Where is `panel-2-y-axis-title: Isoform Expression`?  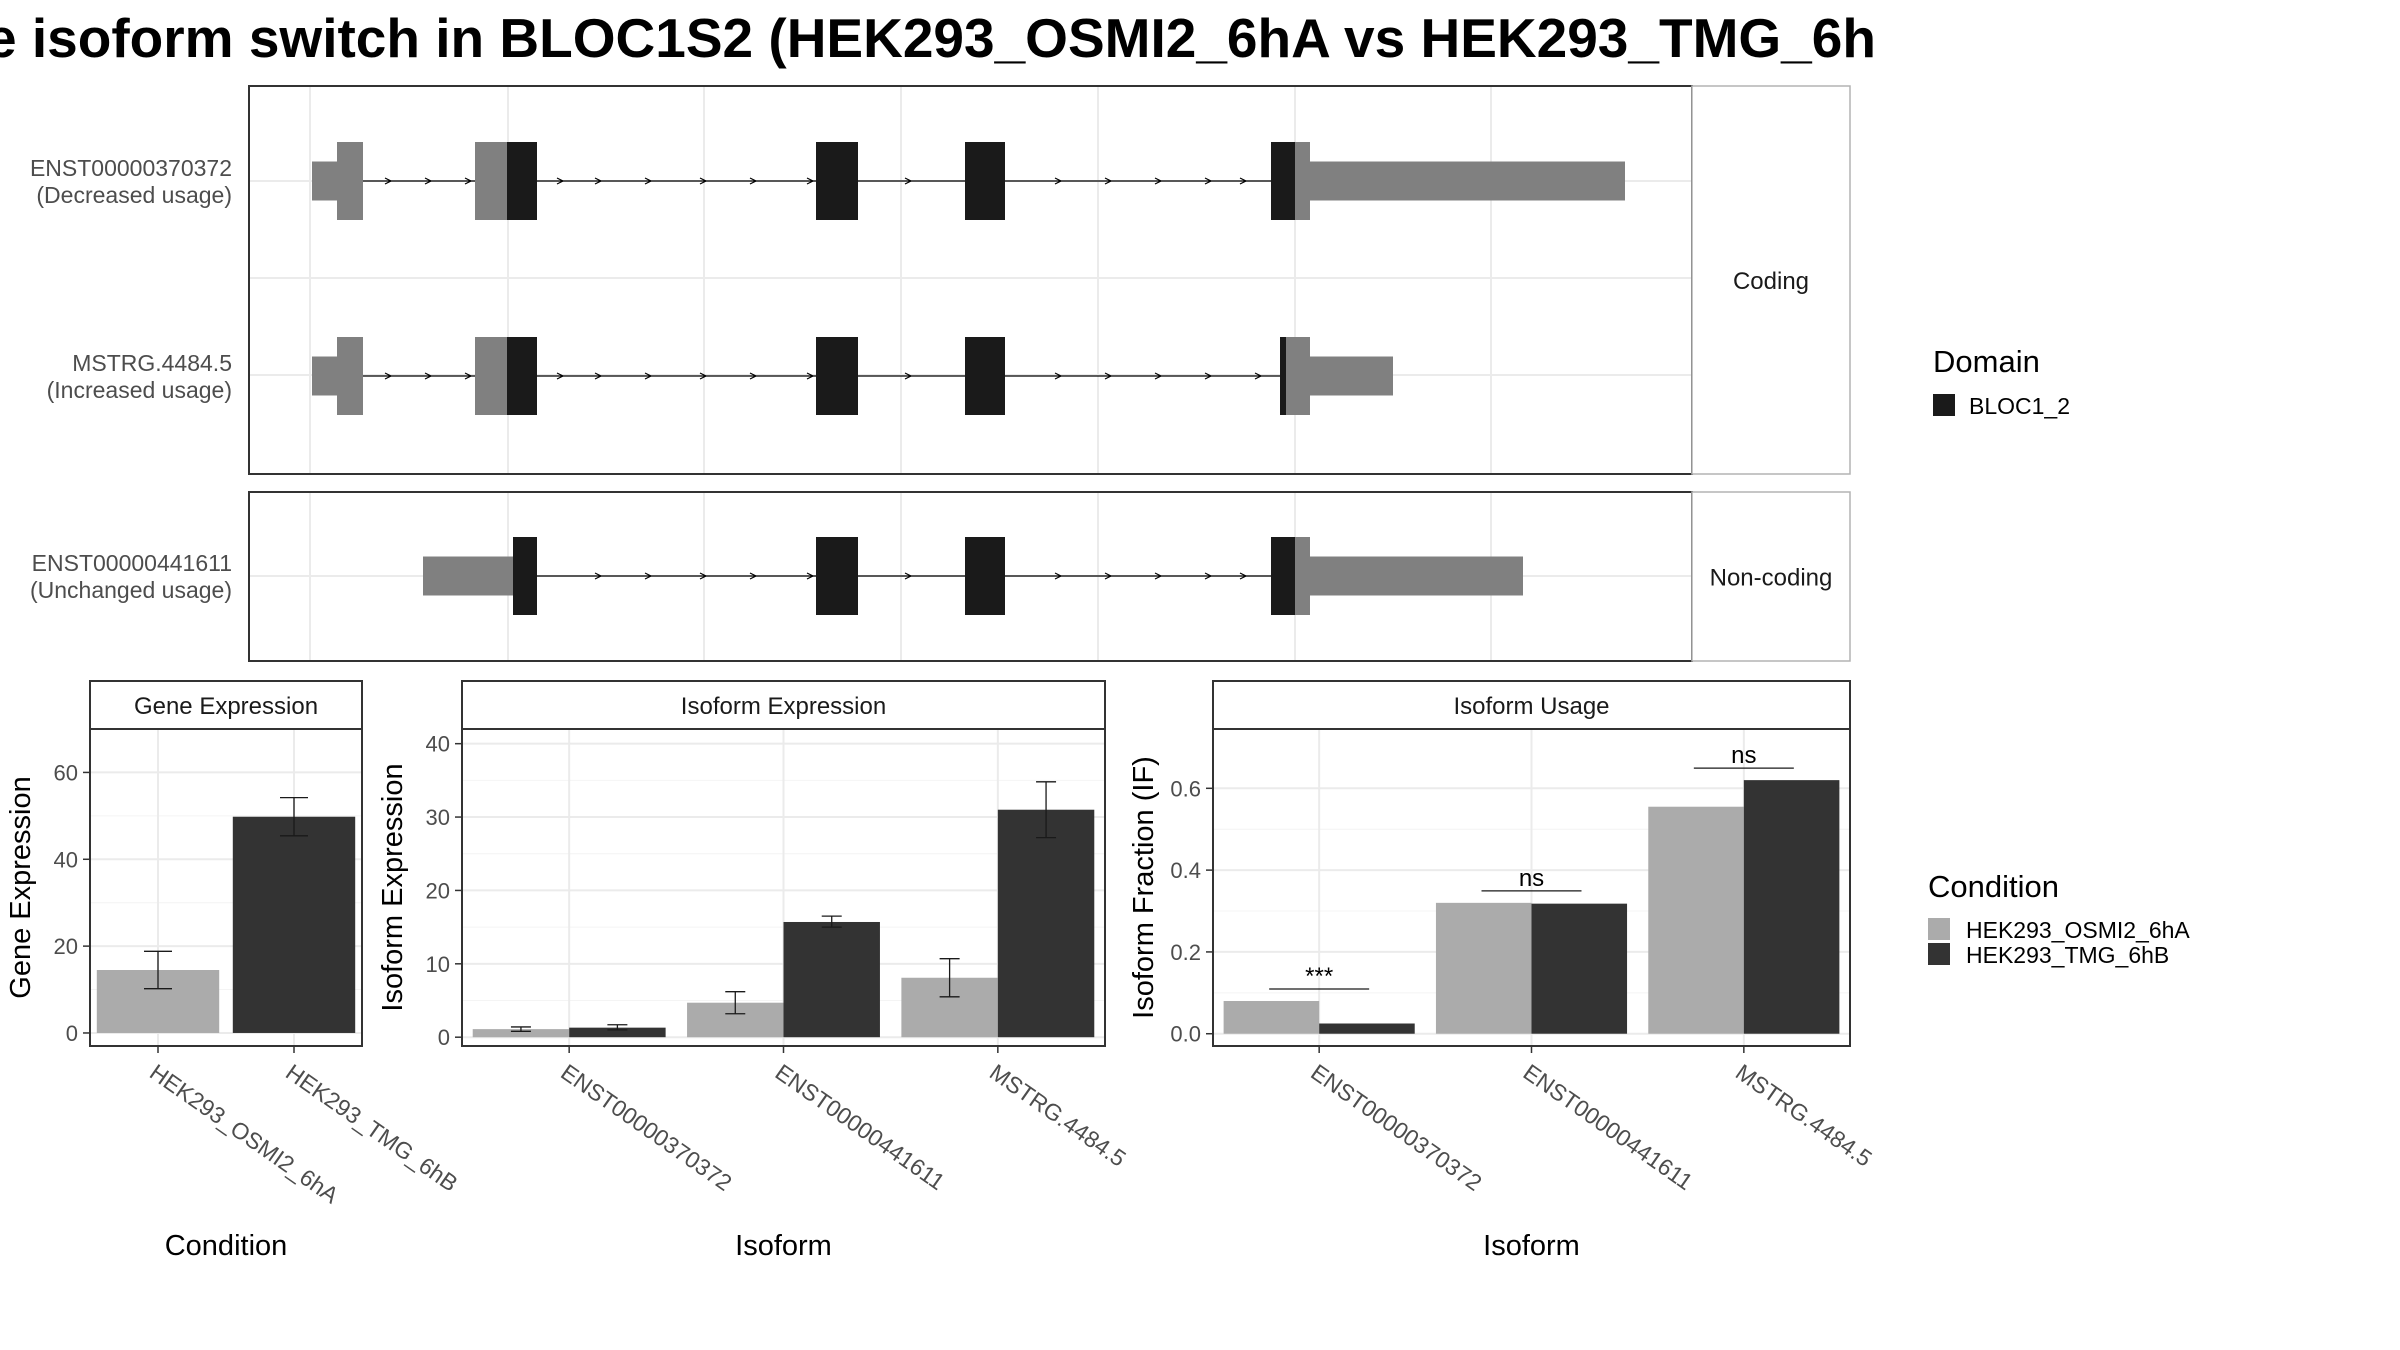
panel-2-y-axis-title: Isoform Expression is located at coordinates (393, 887).